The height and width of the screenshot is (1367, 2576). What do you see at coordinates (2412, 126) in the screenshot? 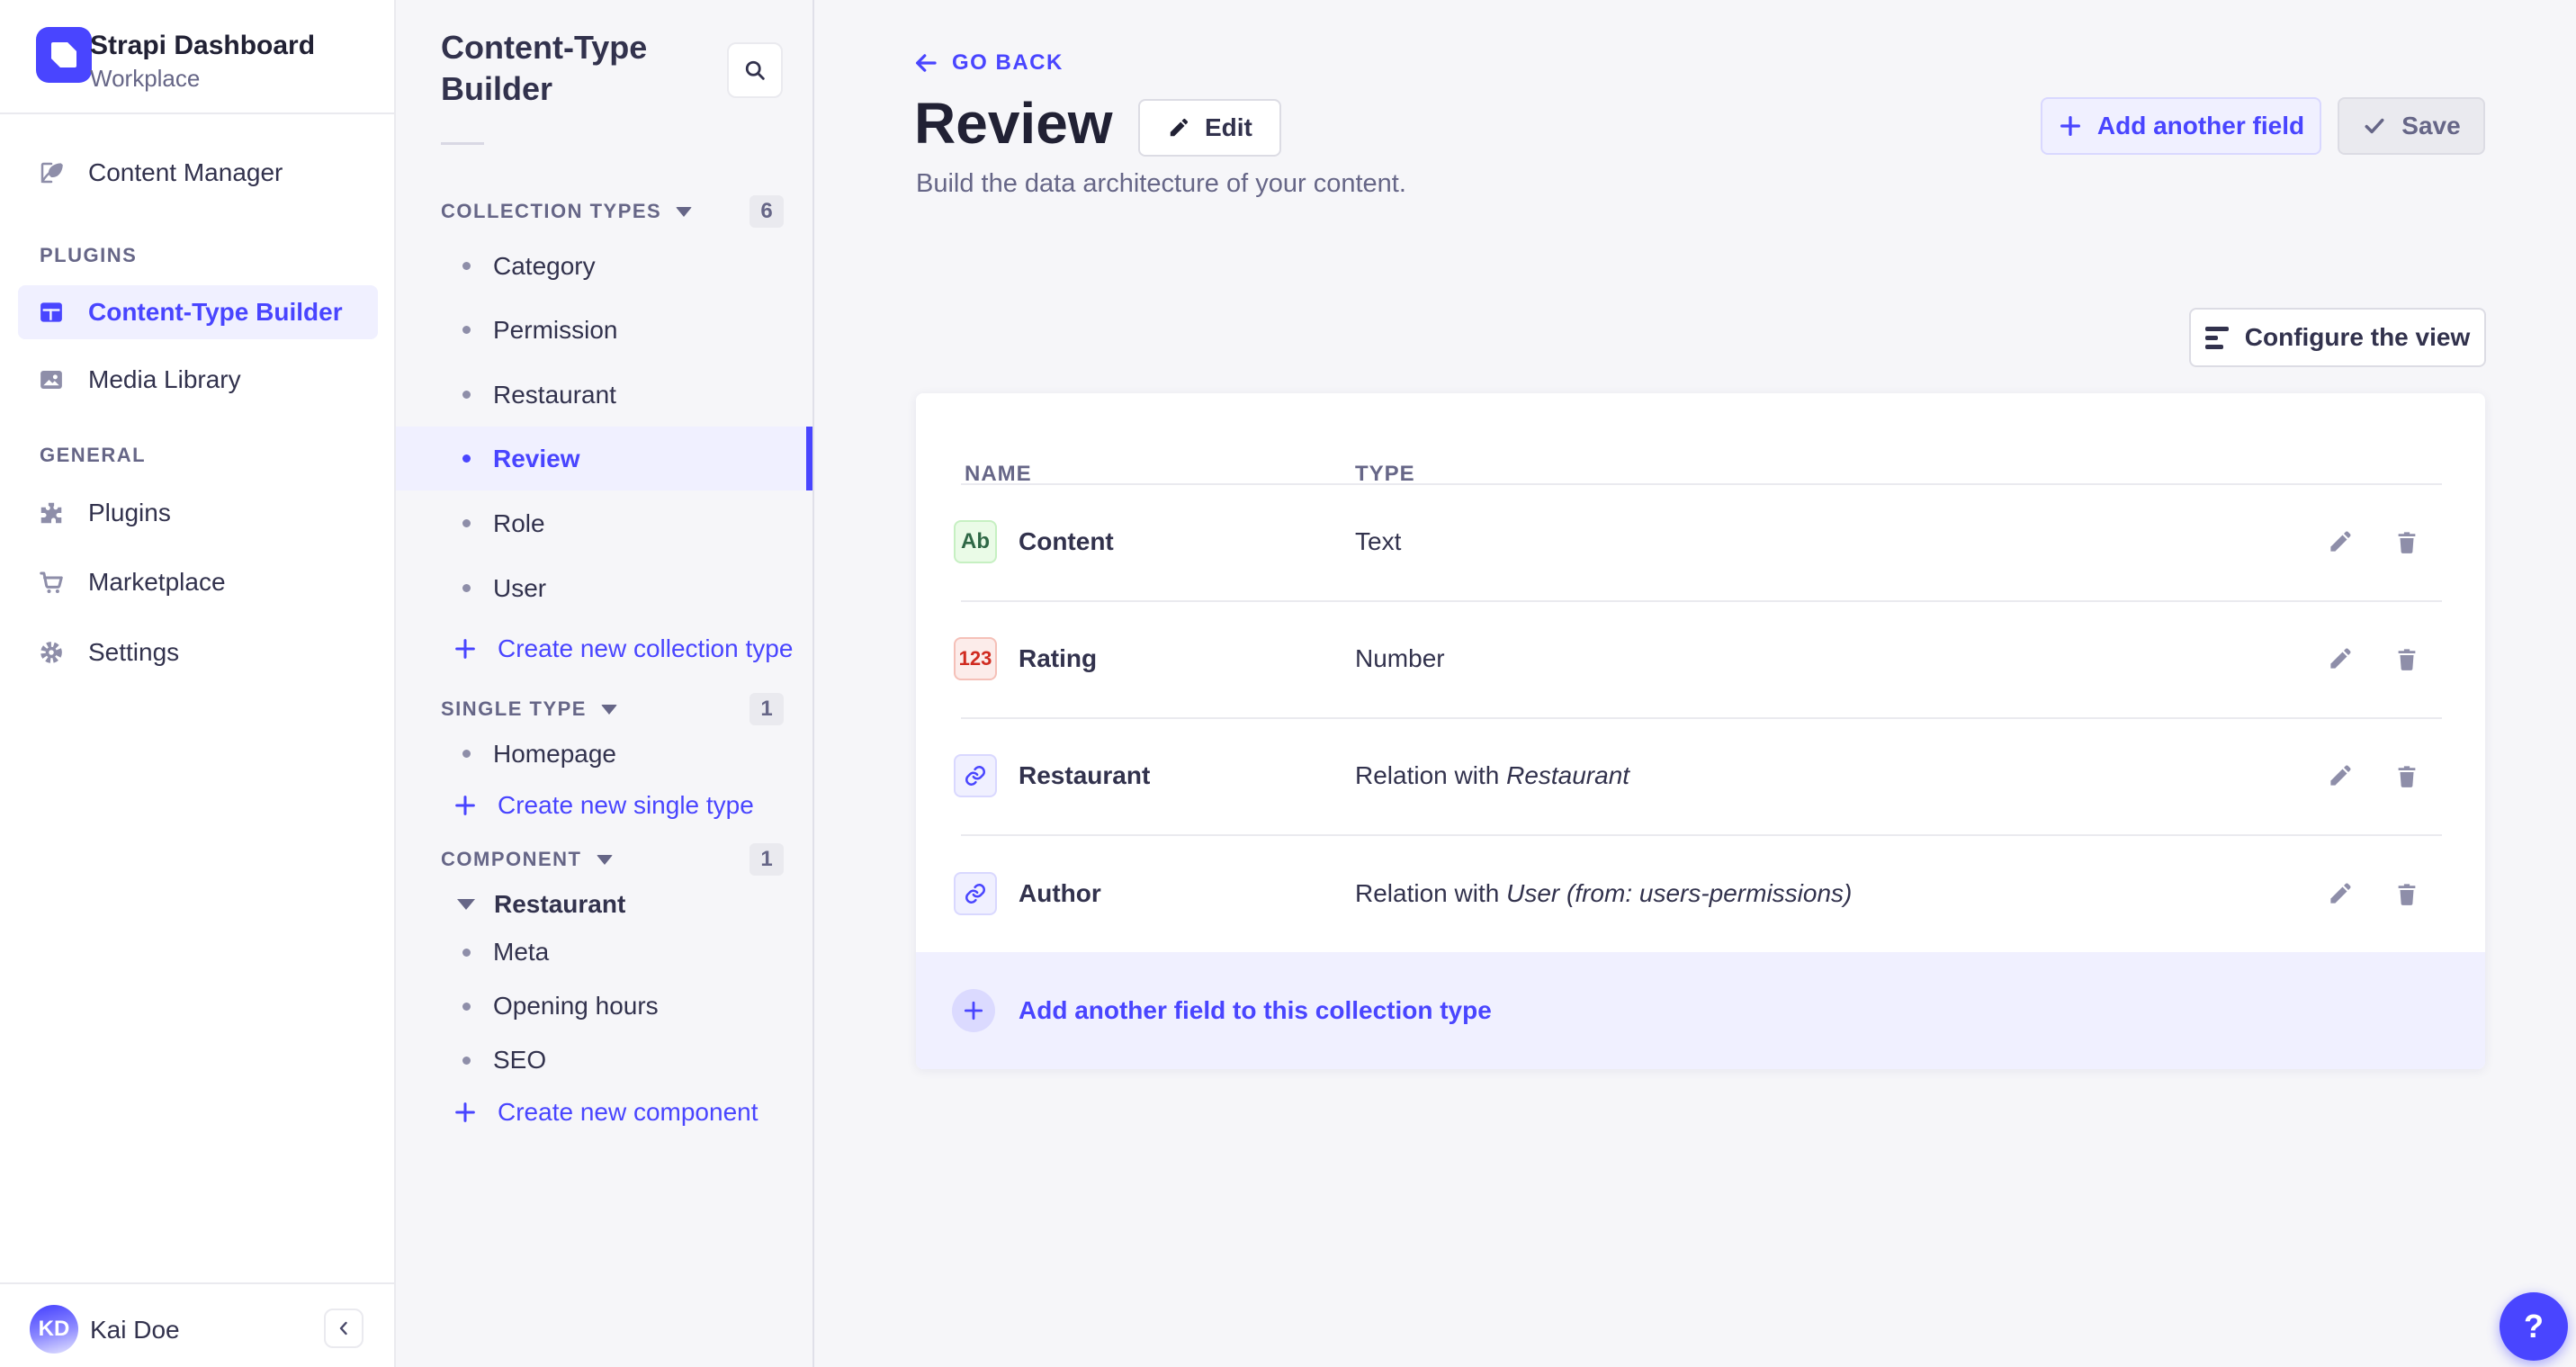
I see `save-button: Save` at bounding box center [2412, 126].